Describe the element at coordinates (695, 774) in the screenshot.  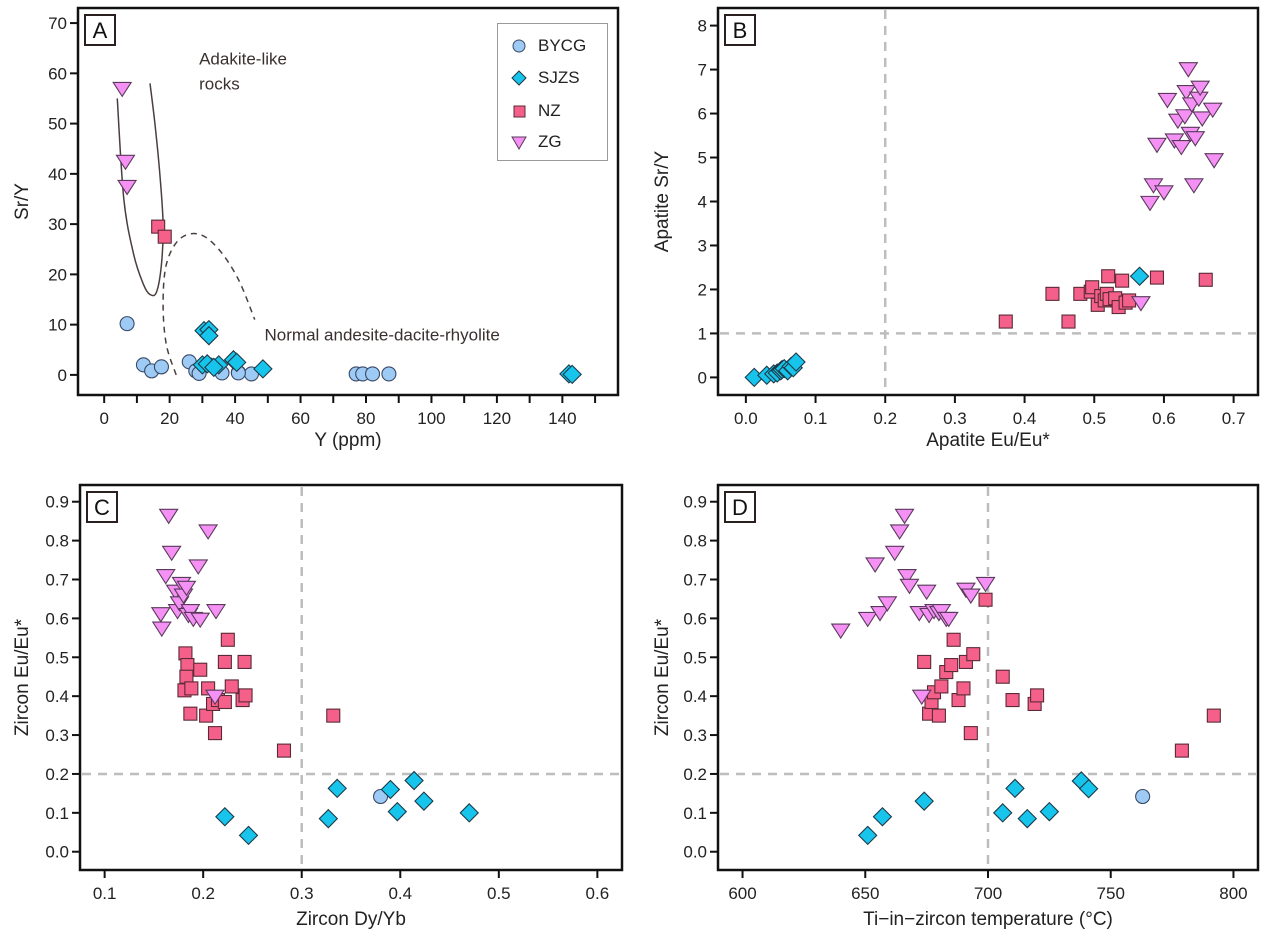
I see `y-tick-label: 0.2` at that location.